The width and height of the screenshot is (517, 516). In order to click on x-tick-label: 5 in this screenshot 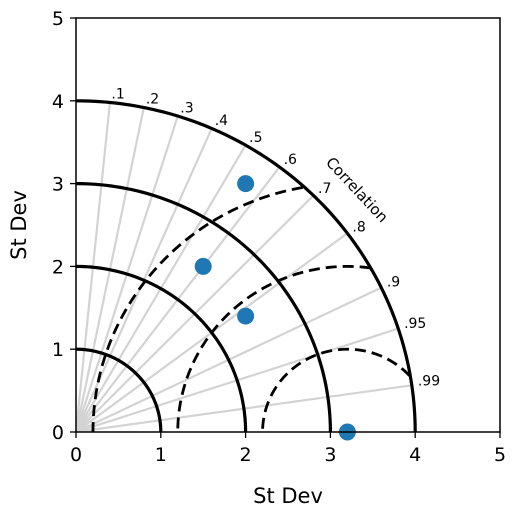, I will do `click(500, 455)`.